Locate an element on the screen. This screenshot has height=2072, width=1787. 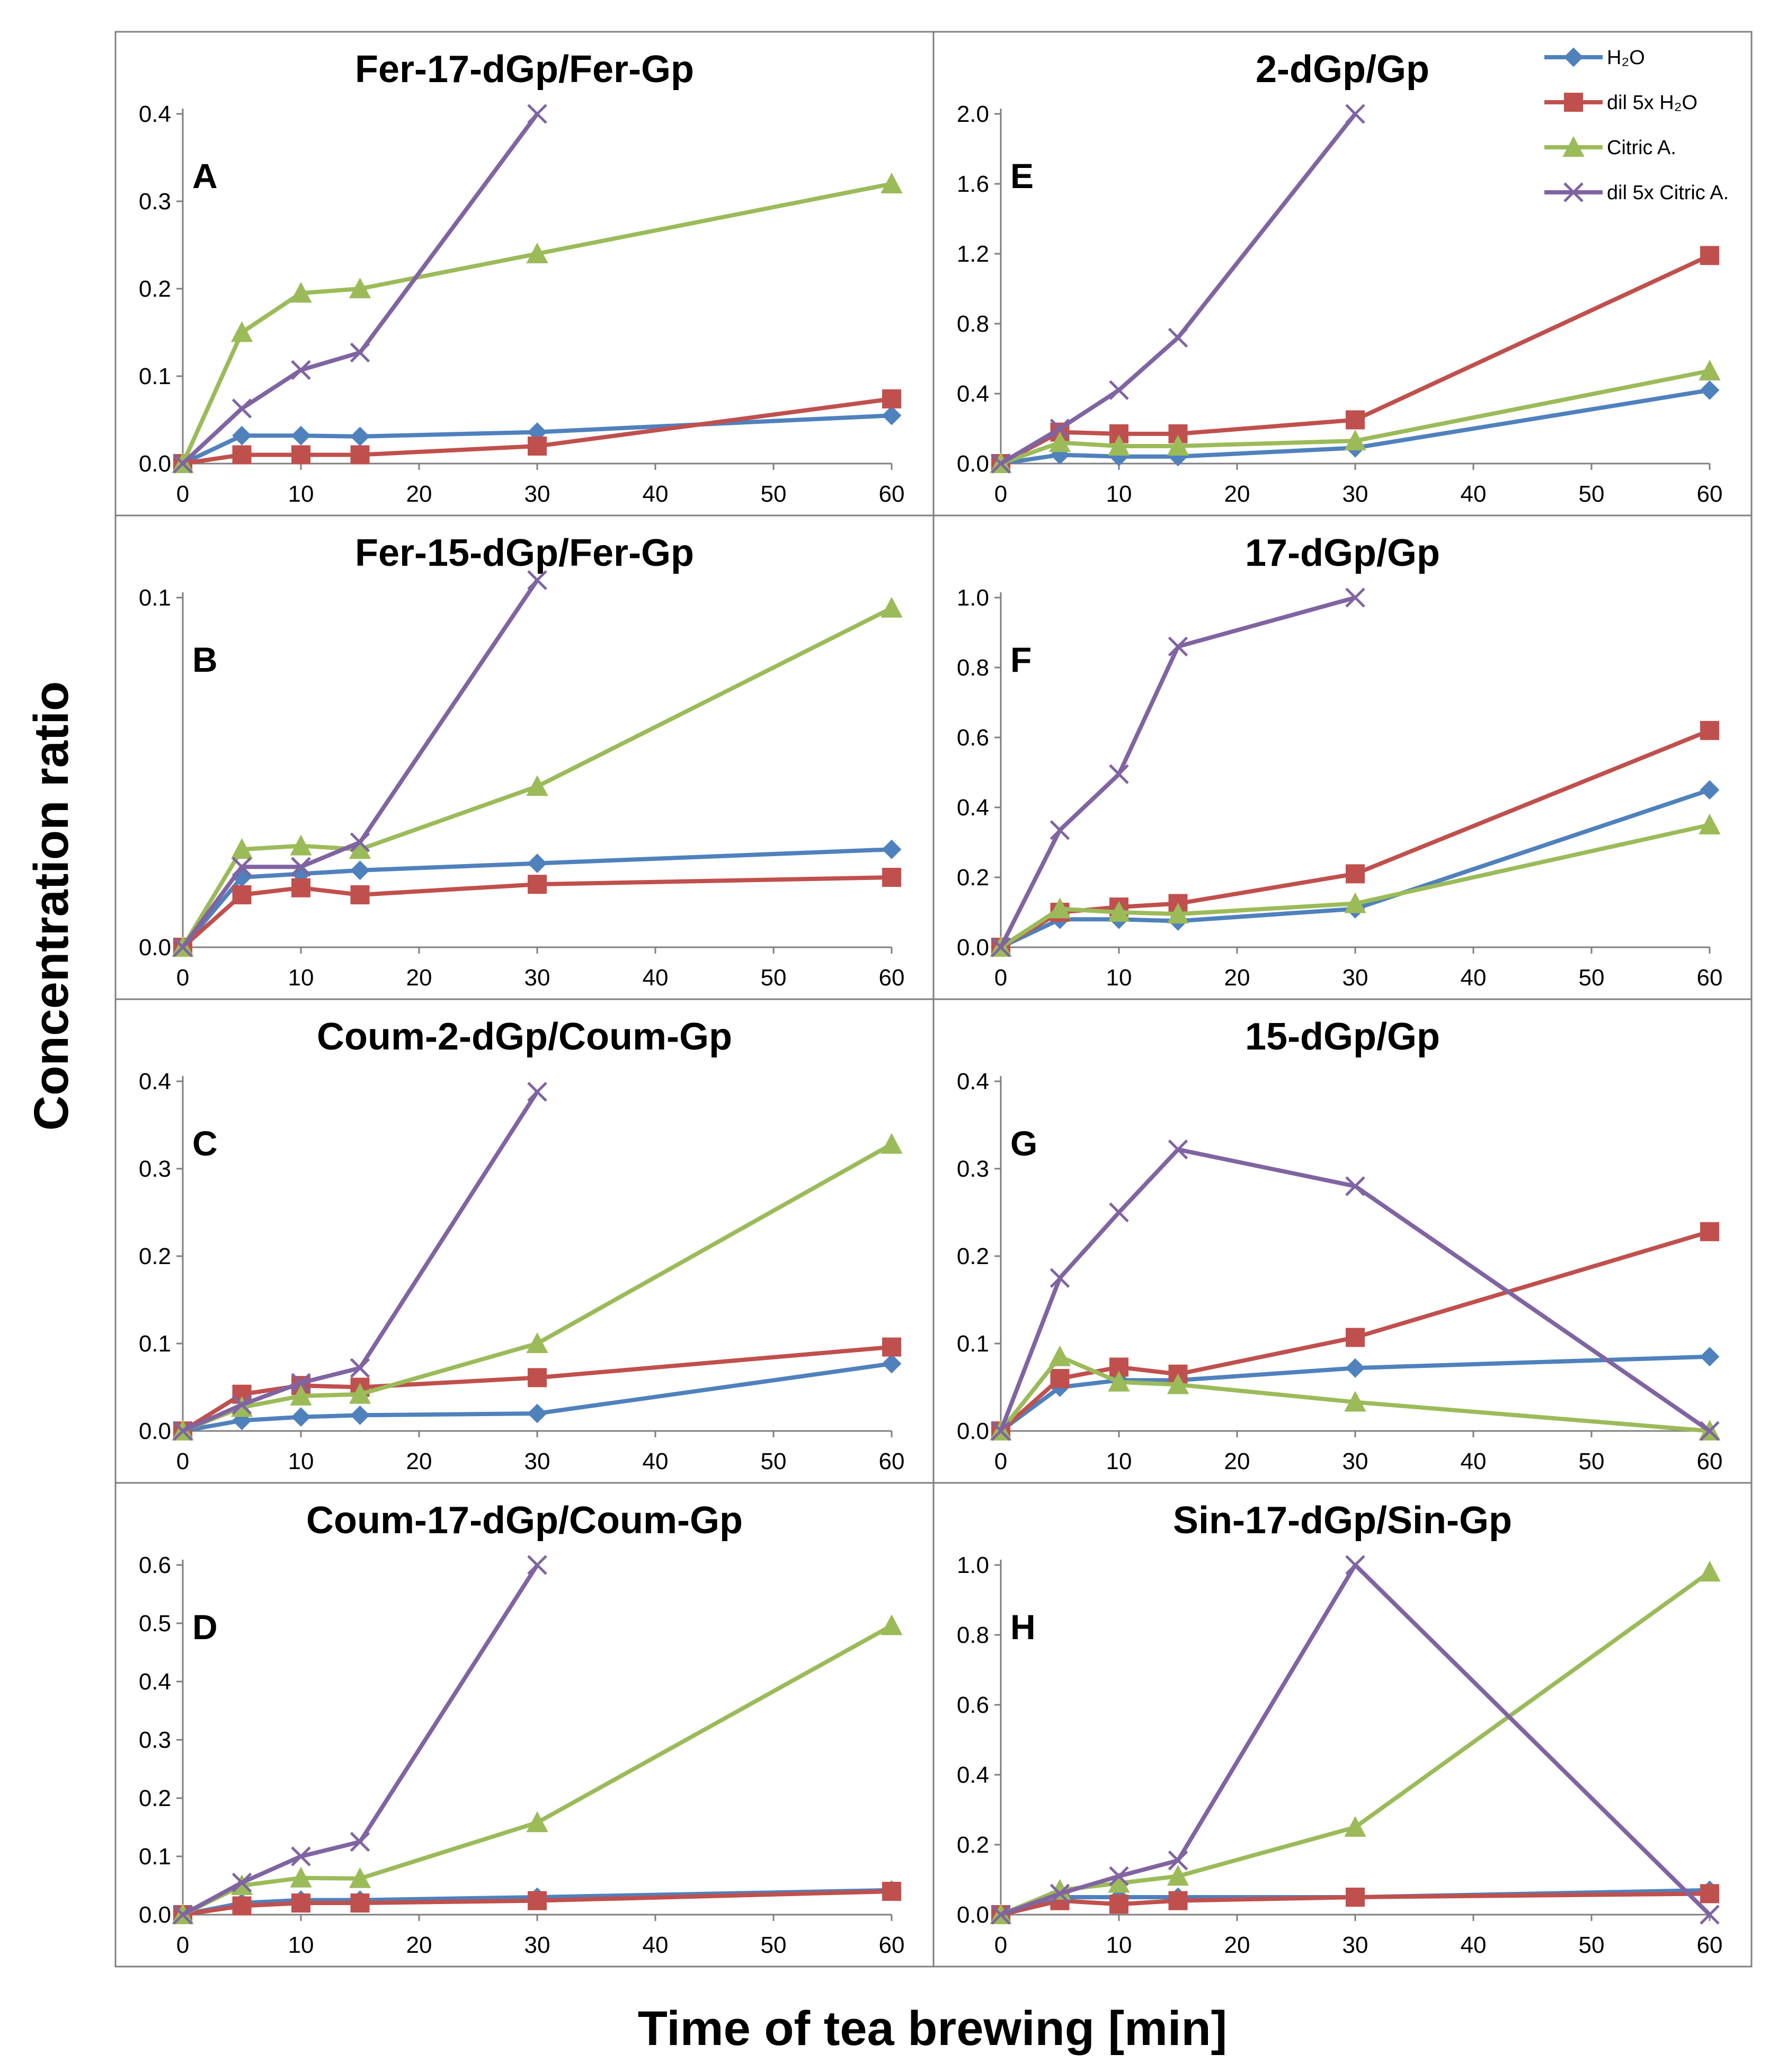
panel-title: Coum-2-dGp/Coum-Gp is located at coordinates (524, 1037).